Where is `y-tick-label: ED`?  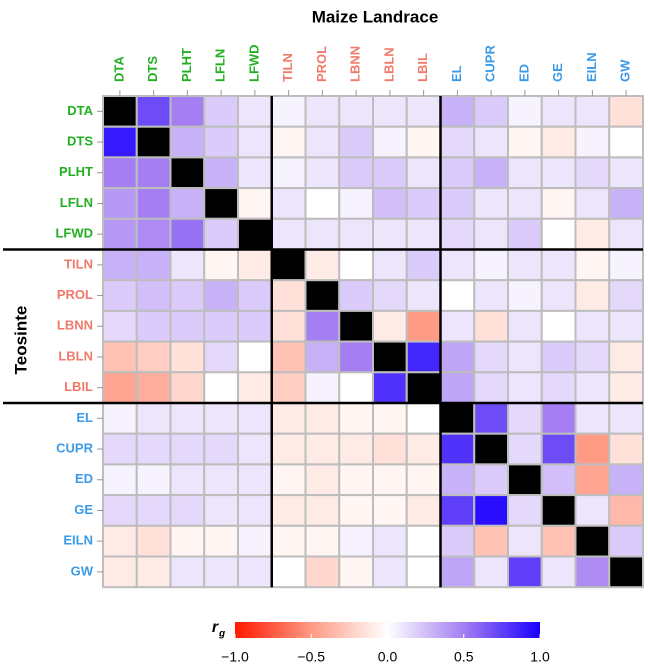 y-tick-label: ED is located at coordinates (84, 478).